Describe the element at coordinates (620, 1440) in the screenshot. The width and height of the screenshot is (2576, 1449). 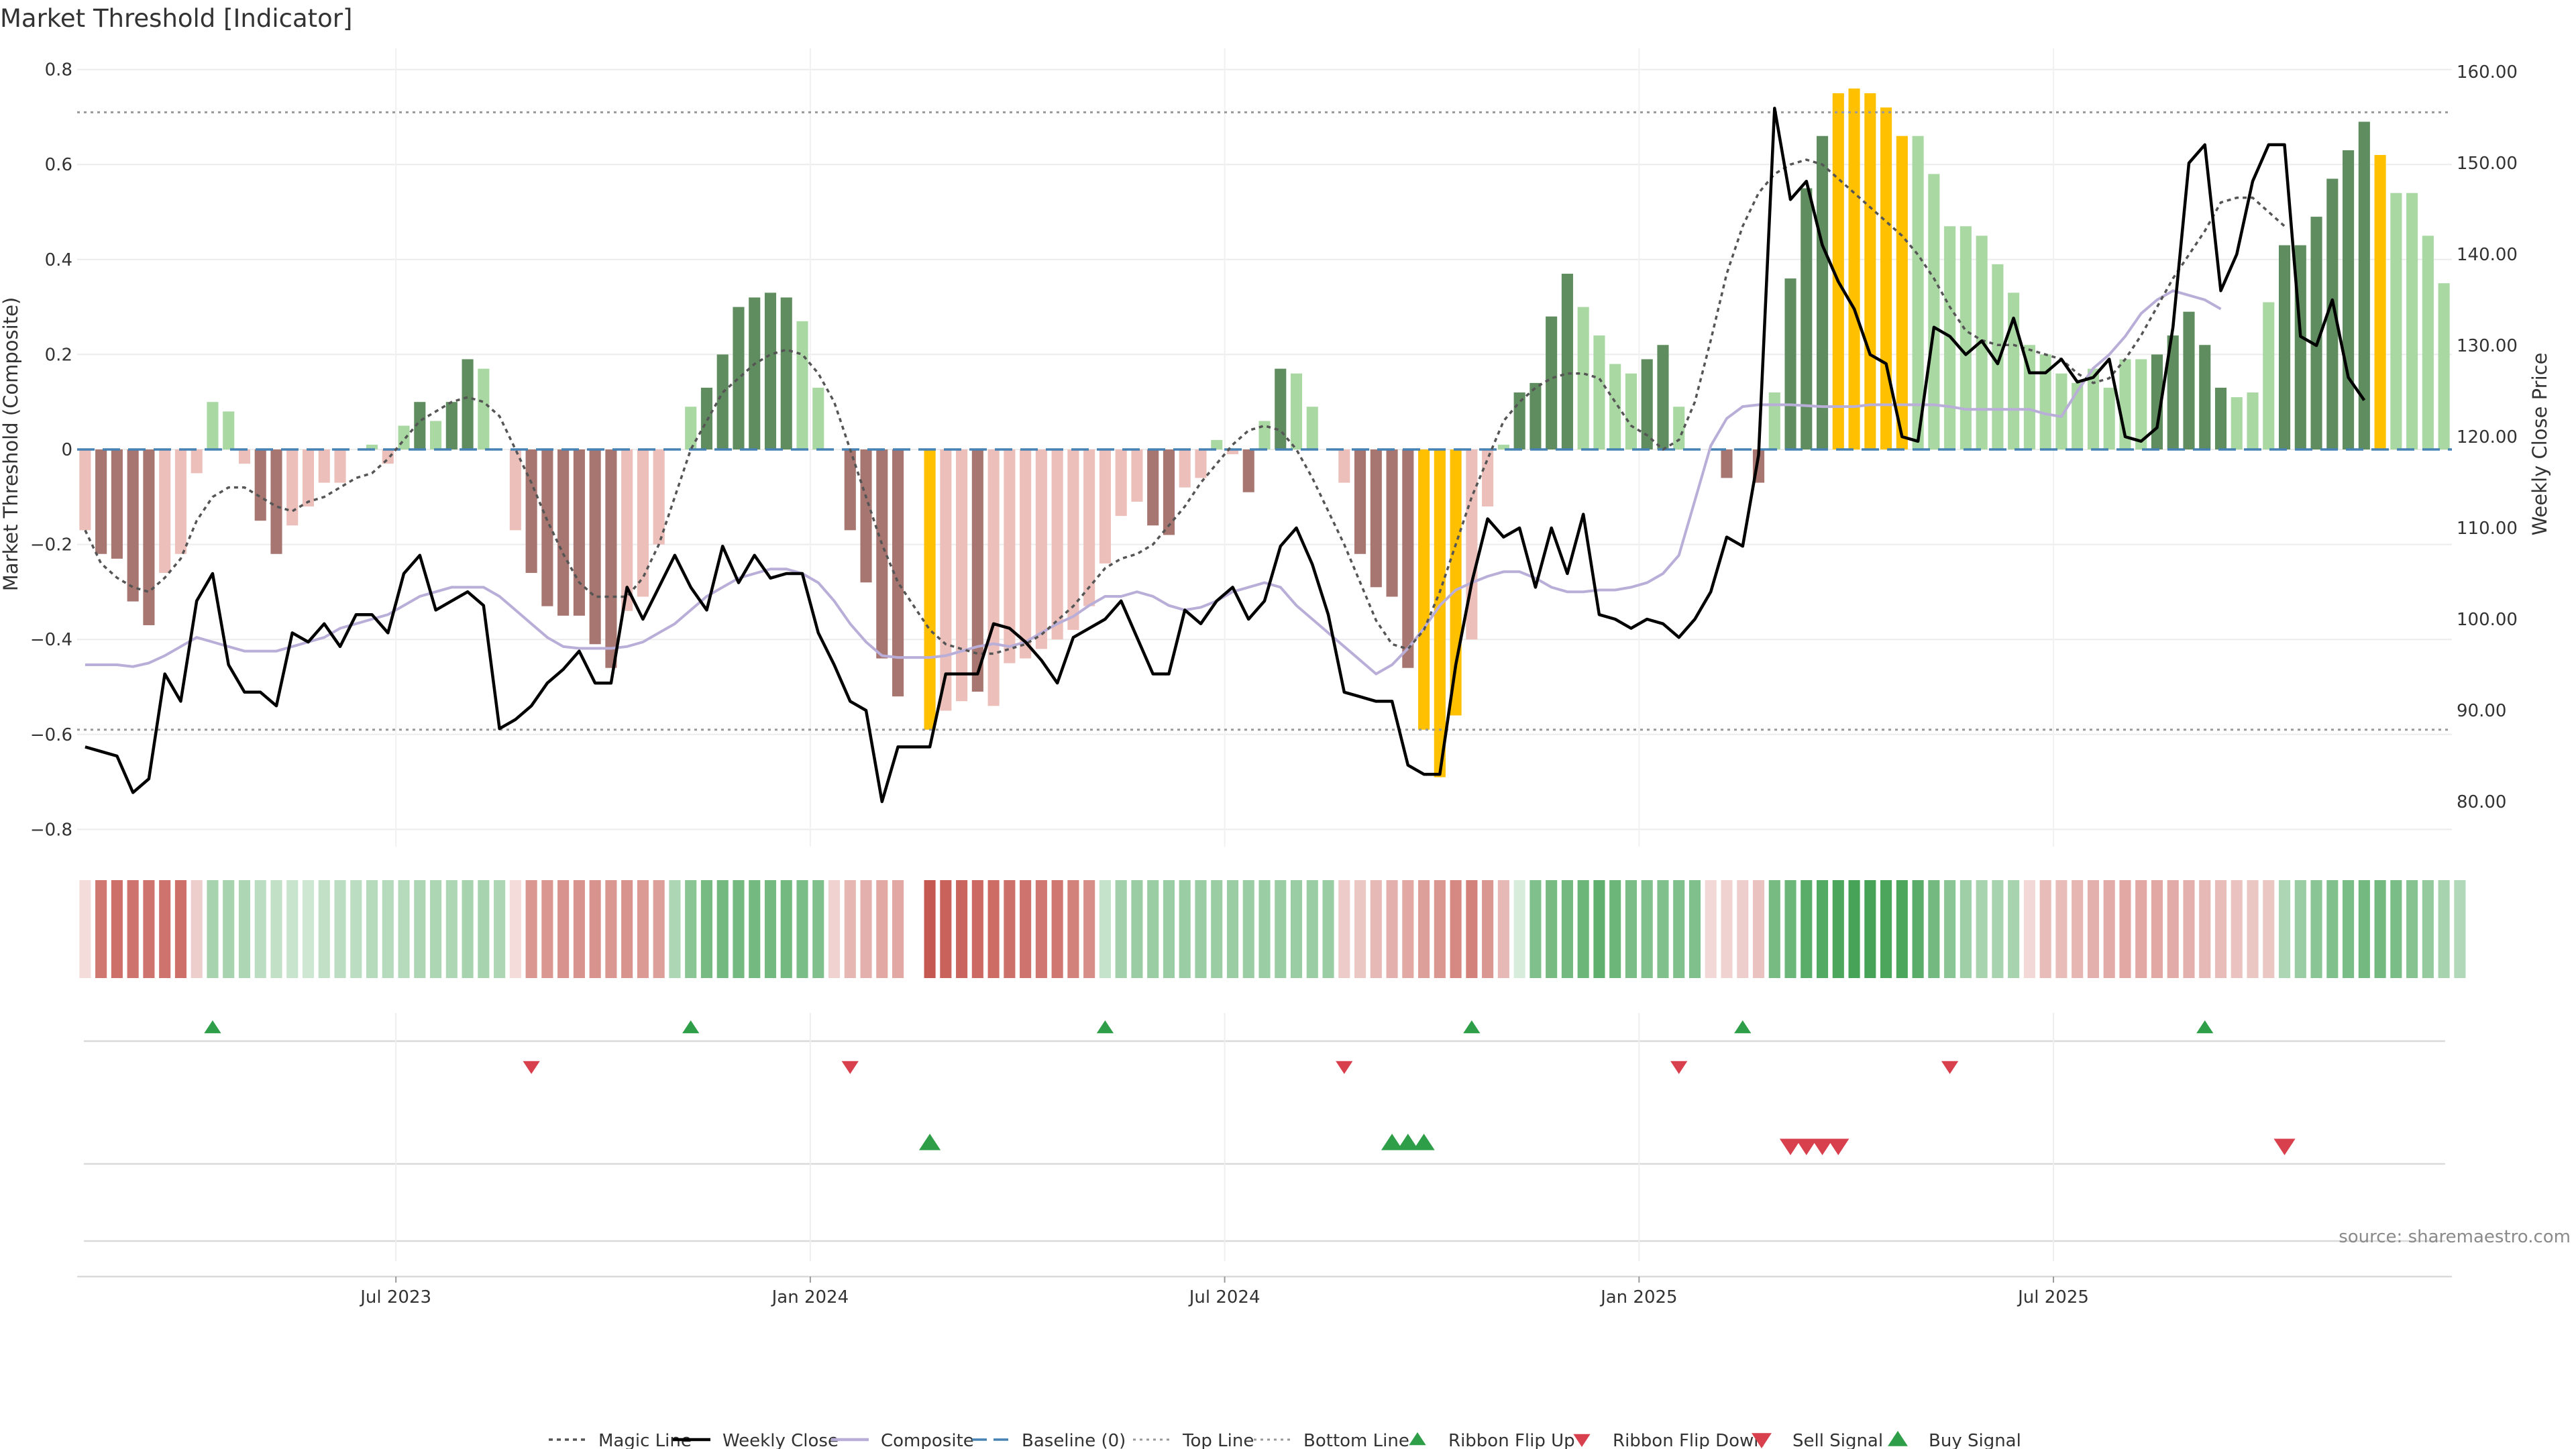
I see `legend-item: Magic Line` at that location.